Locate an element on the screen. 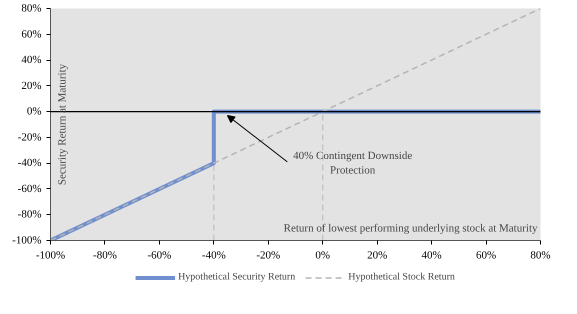 The width and height of the screenshot is (577, 314). y-tick-label: -80% is located at coordinates (30, 214).